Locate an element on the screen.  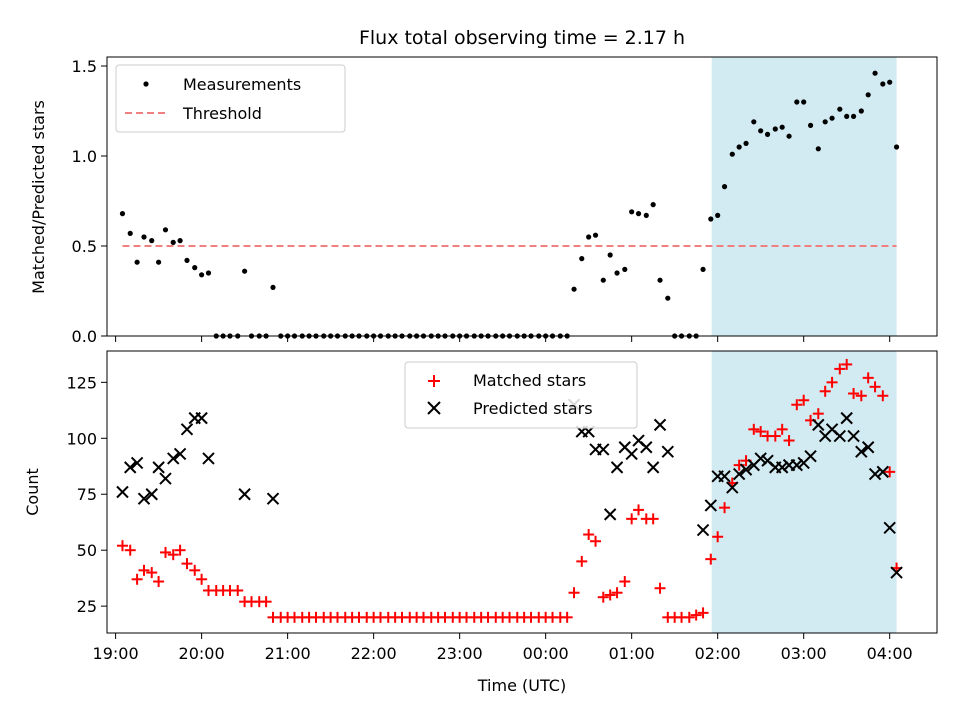
top-x-ticks is located at coordinates (503, 339).